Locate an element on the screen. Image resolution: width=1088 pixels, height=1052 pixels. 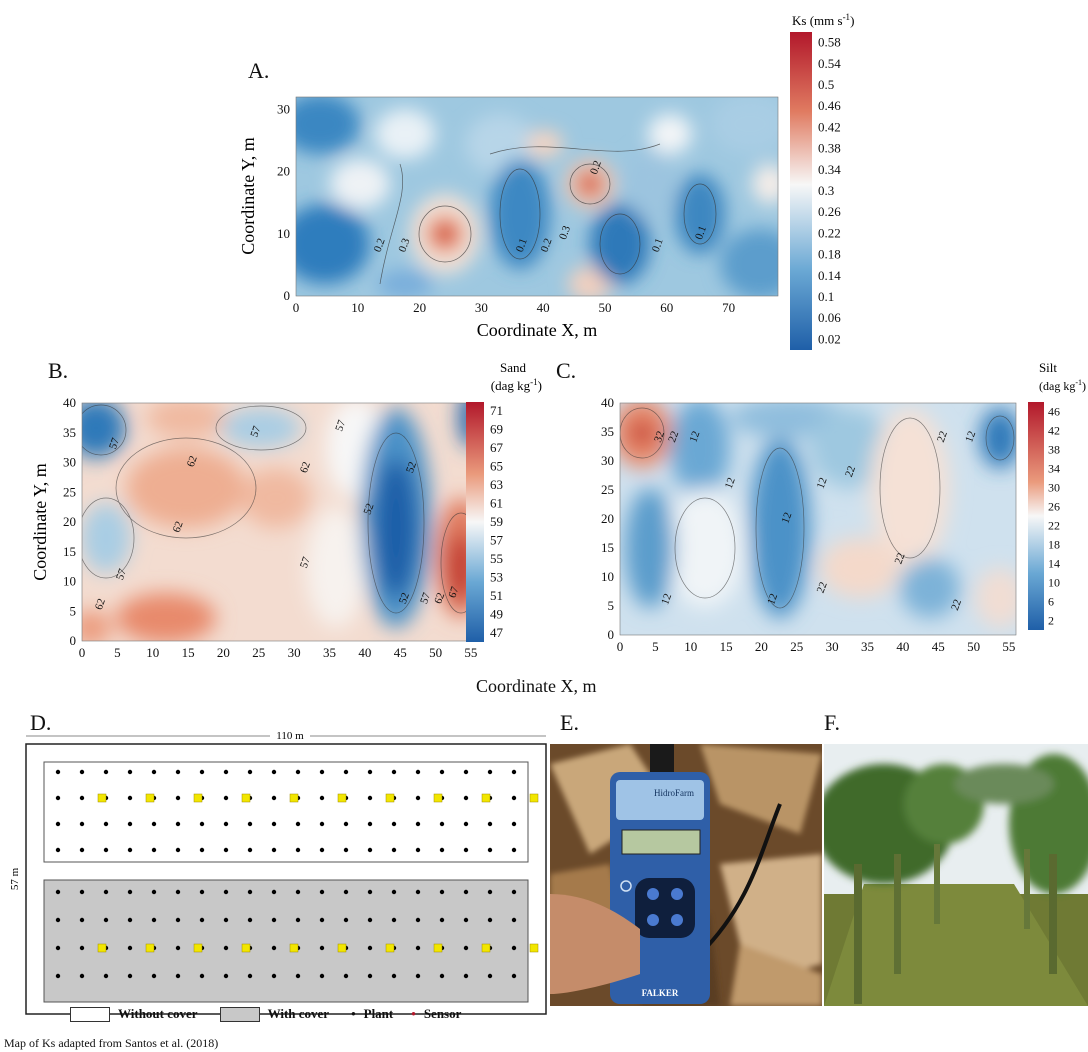
colorbar-tick: 0.22 is located at coordinates (829, 232).